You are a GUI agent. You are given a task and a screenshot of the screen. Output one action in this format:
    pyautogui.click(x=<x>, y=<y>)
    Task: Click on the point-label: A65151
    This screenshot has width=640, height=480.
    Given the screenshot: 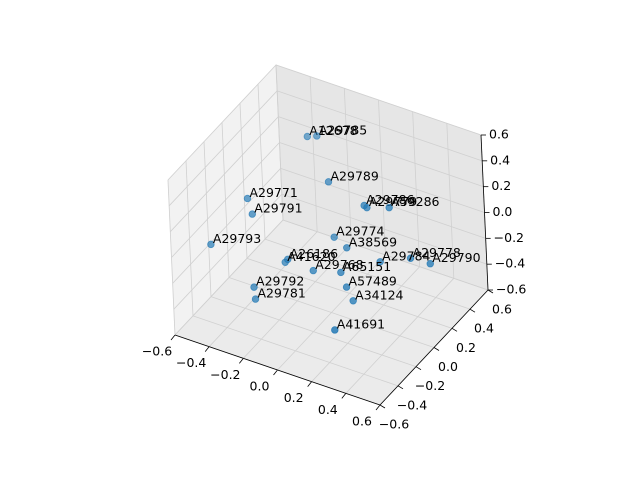 What is the action you would take?
    pyautogui.click(x=367, y=266)
    